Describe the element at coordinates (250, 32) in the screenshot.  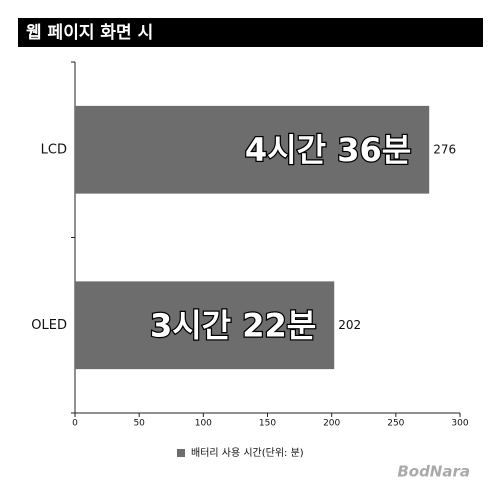
I see `title-banner` at that location.